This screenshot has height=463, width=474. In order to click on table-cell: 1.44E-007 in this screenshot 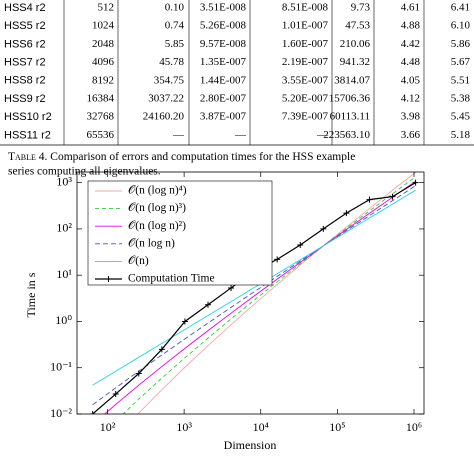, I will do `click(223, 80)`.